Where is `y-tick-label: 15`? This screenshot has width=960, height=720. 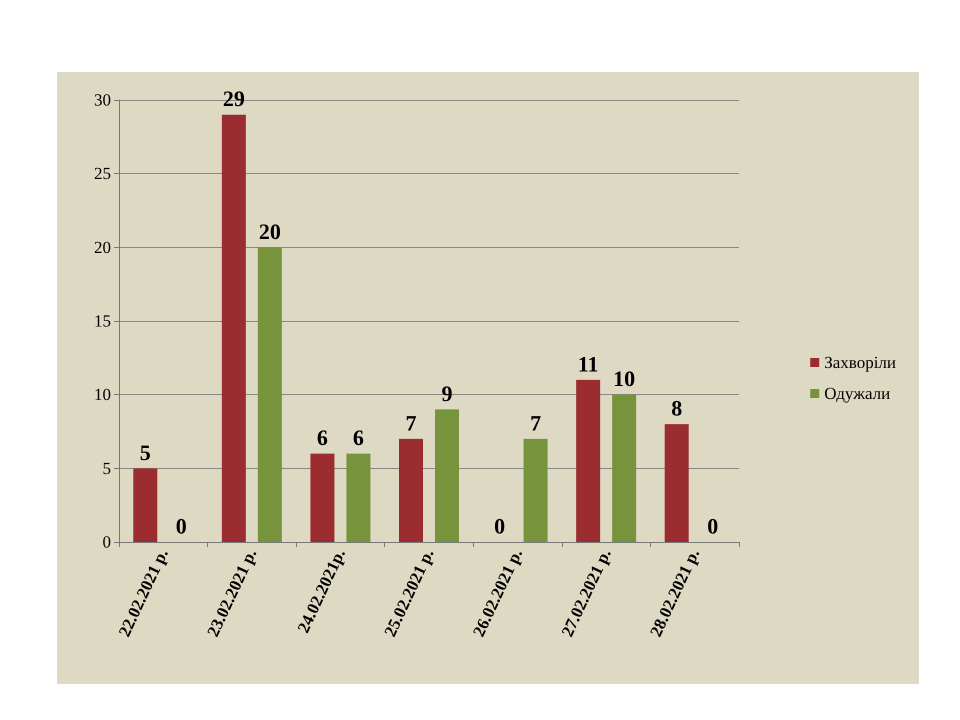
y-tick-label: 15 is located at coordinates (102, 321).